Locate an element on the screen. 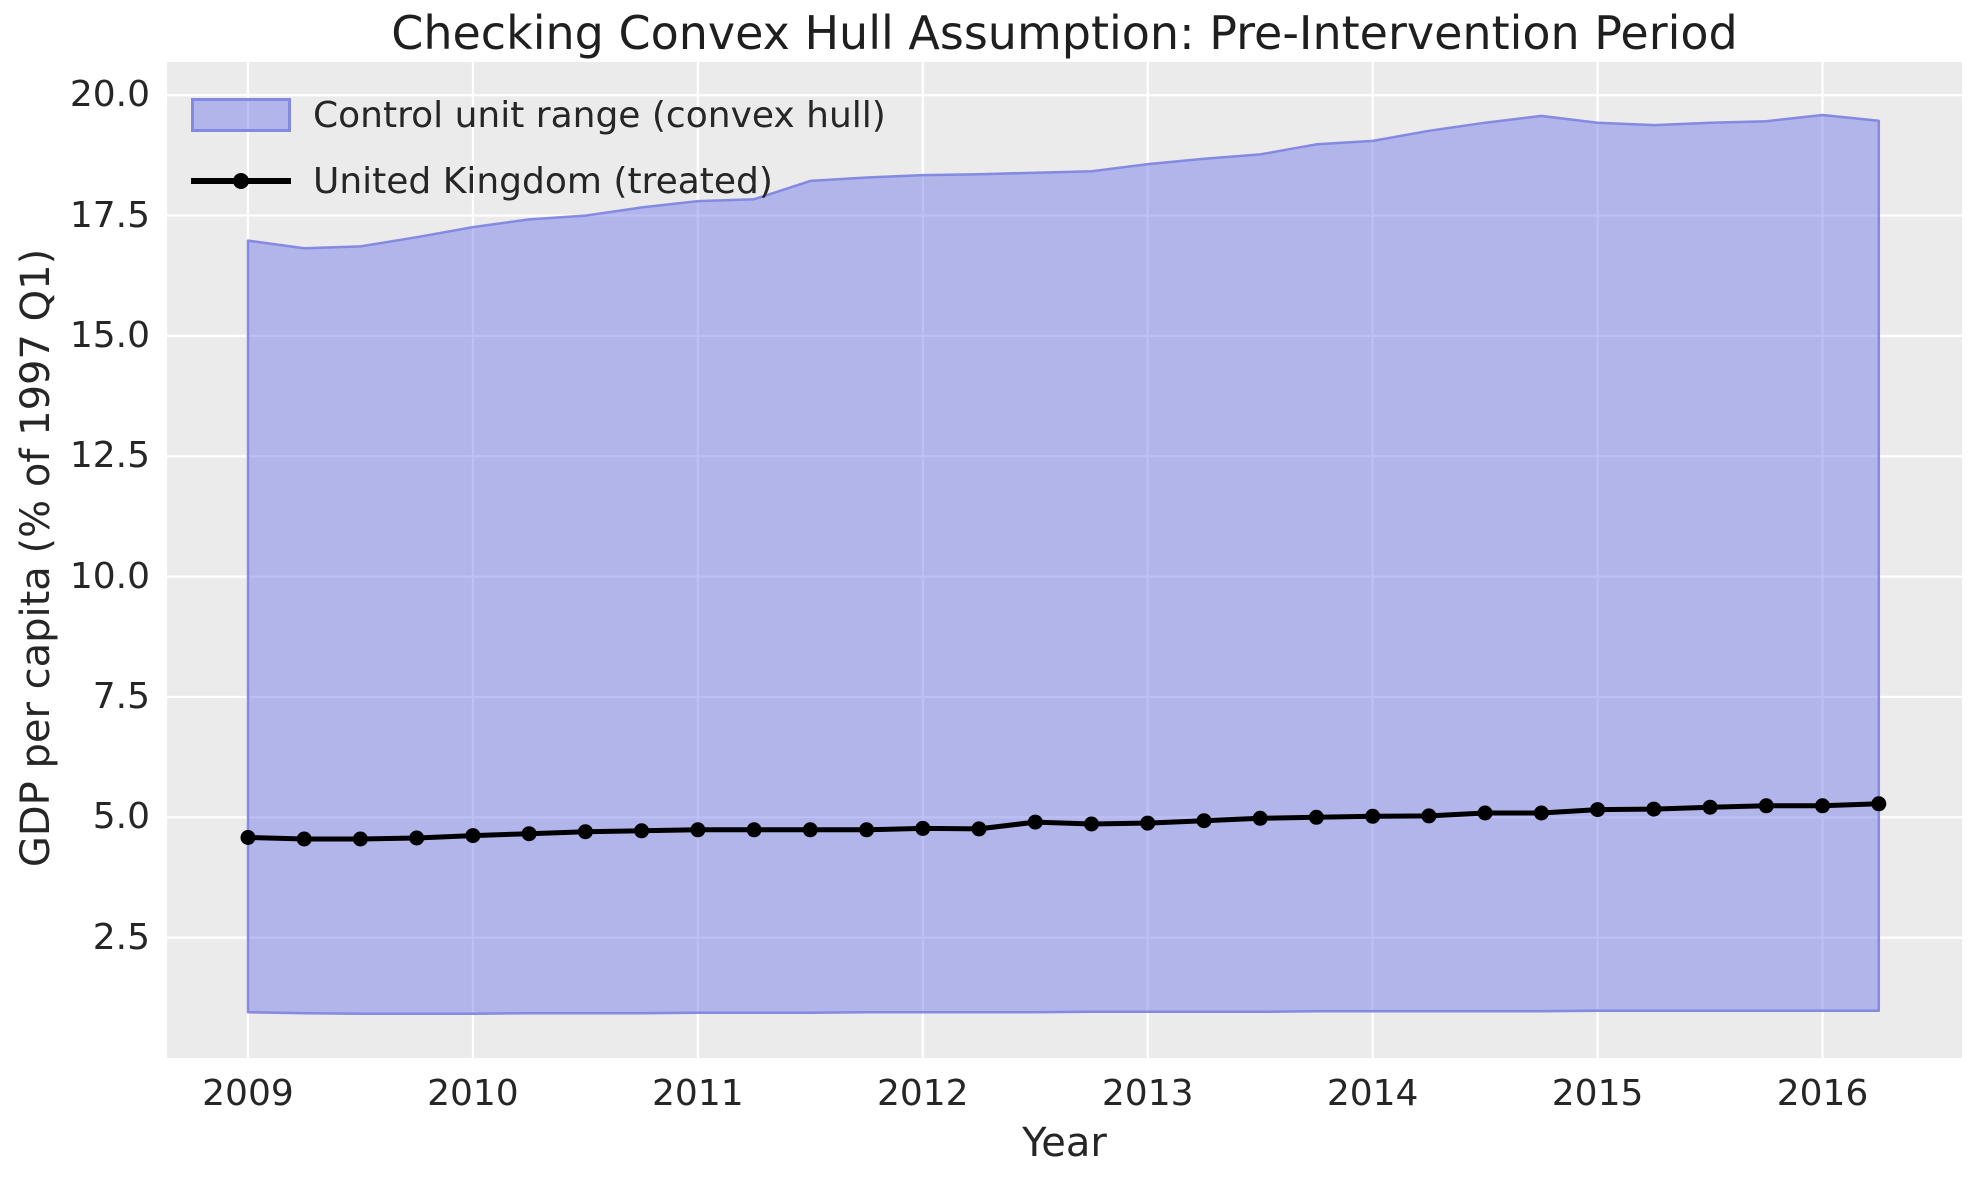 Image resolution: width=1979 pixels, height=1178 pixels. legend-label: Control unit range (convex hull) is located at coordinates (599, 115).